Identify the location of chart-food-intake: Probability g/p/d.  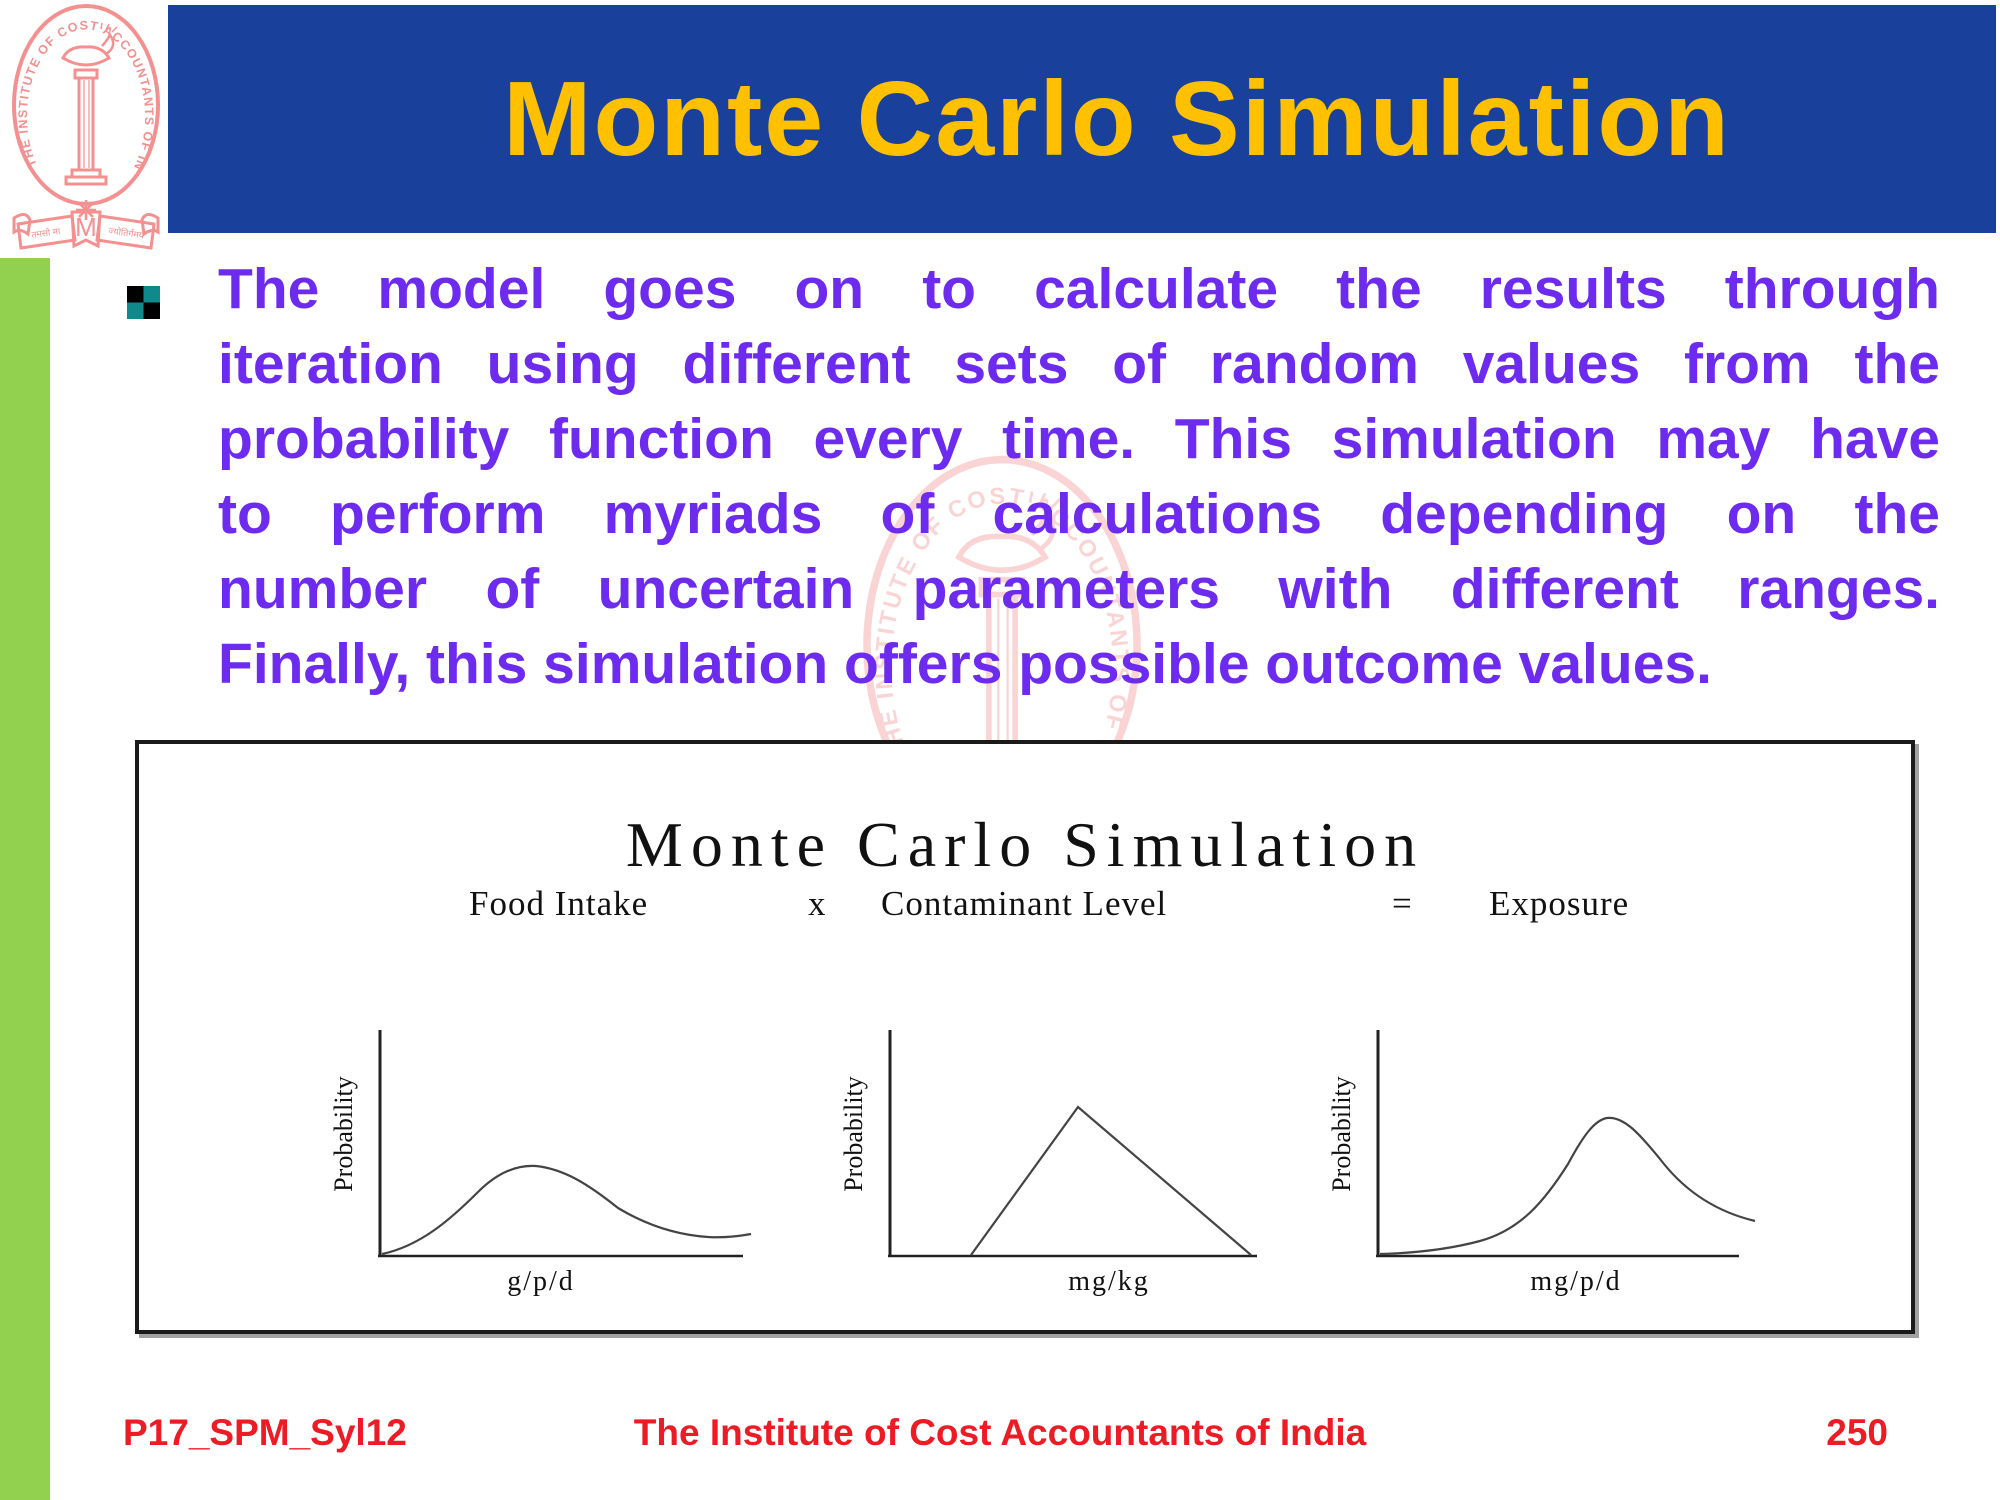
(540, 1163).